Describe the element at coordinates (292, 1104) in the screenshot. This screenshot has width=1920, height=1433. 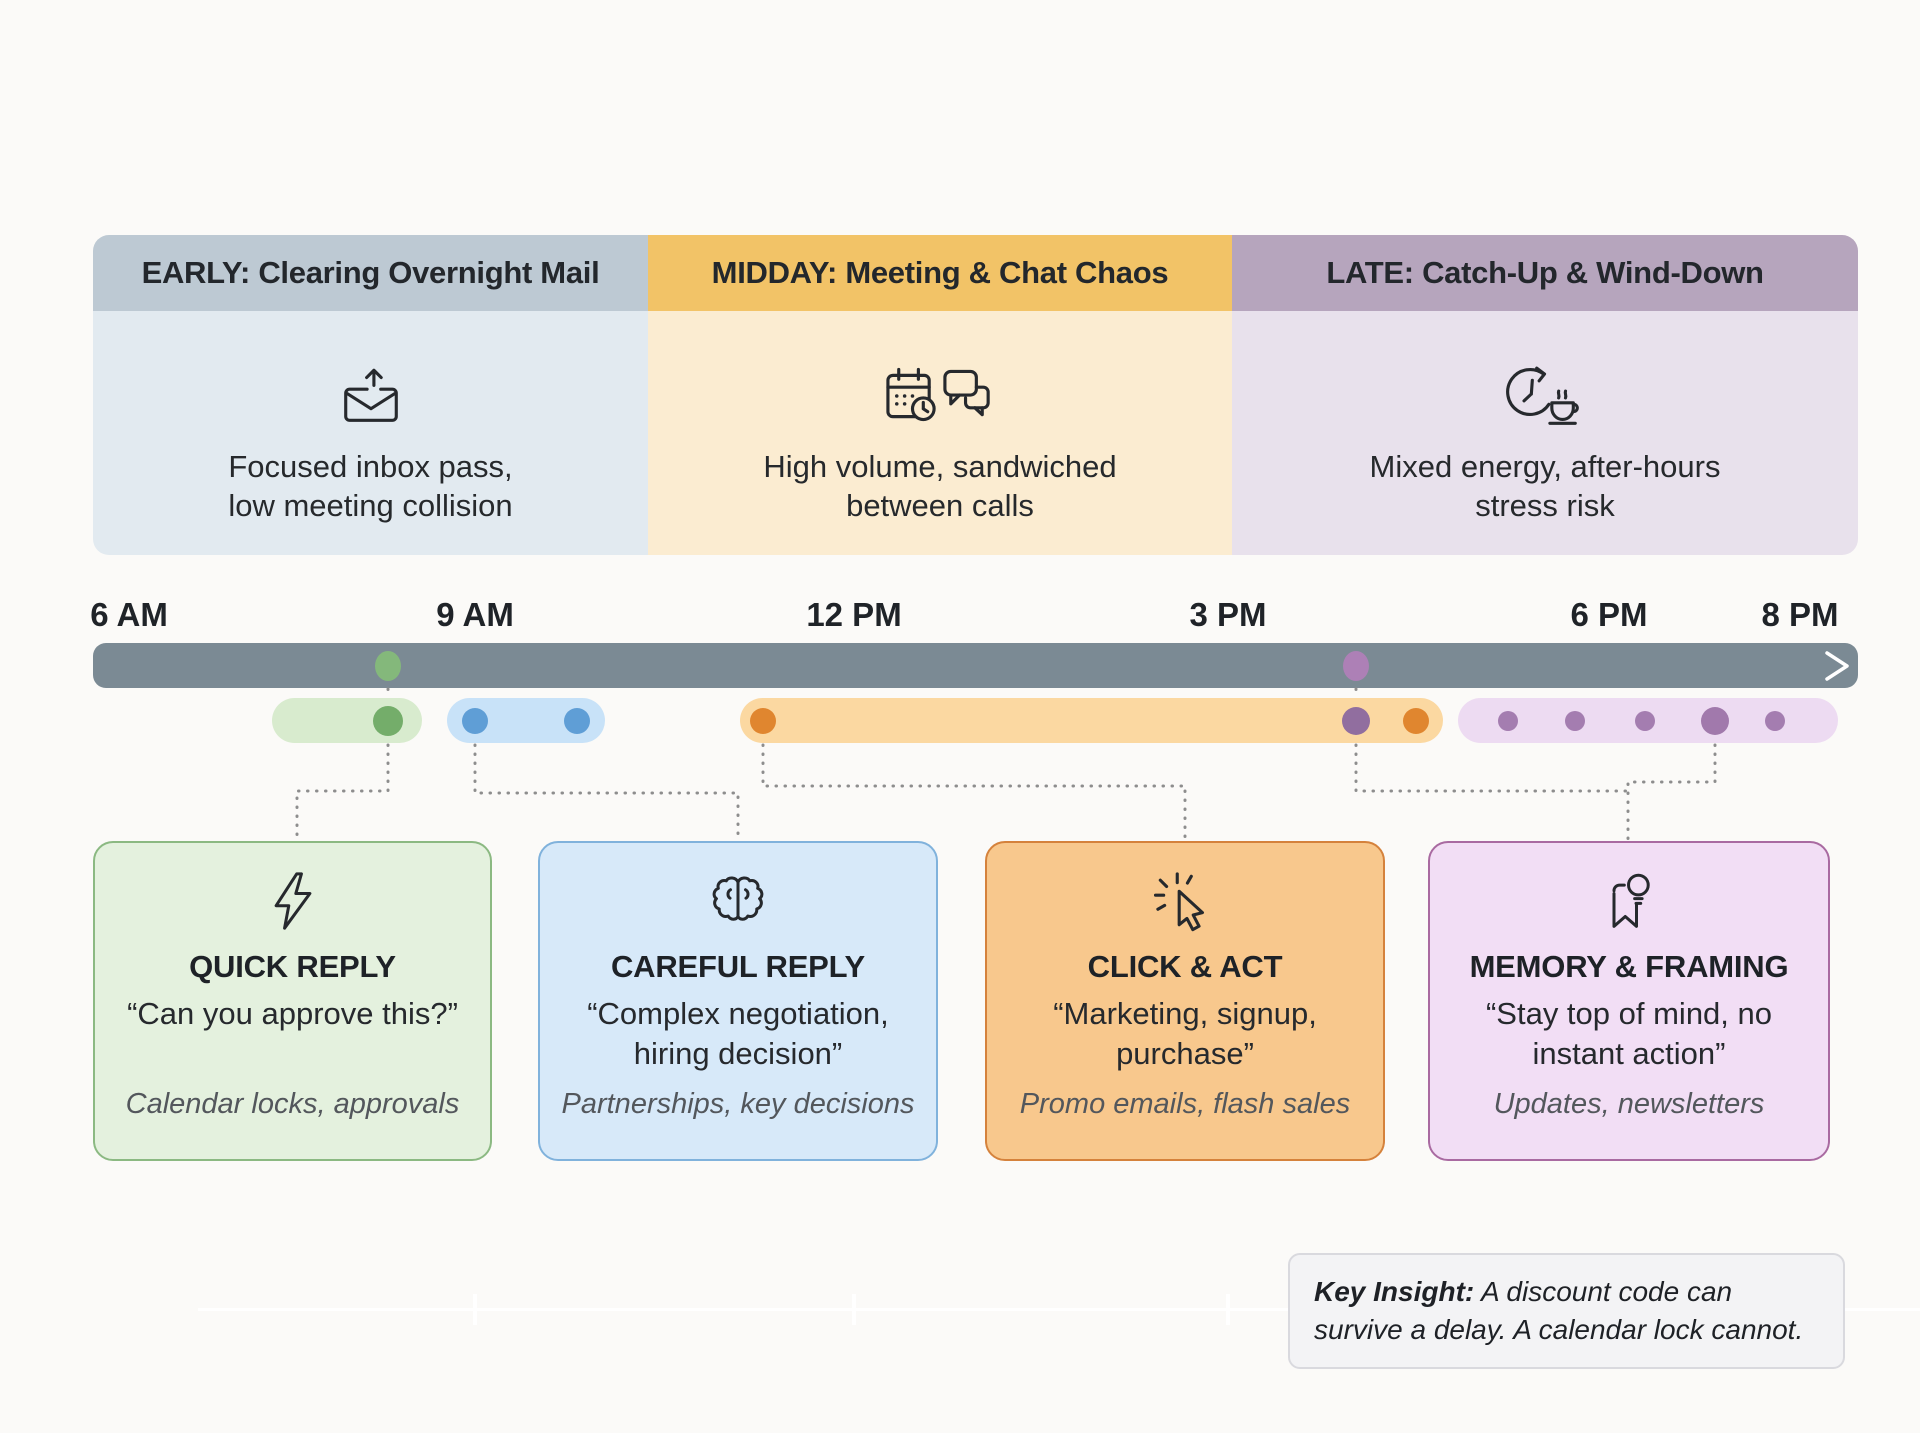
I see `card-subtitle: Calendar locks, approvals` at that location.